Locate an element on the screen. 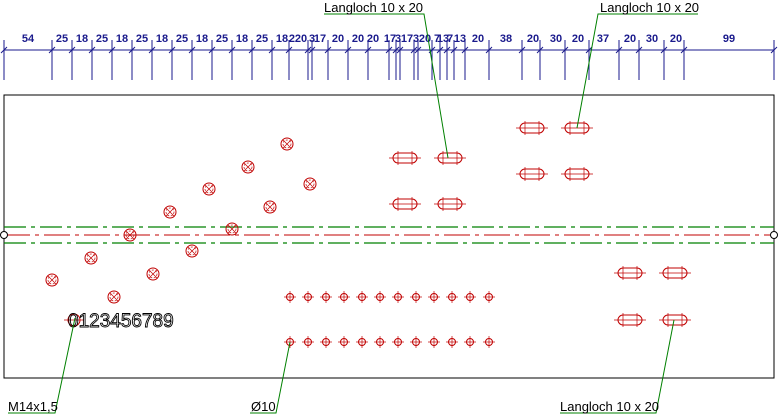  dimension-label: 54 is located at coordinates (28, 39).